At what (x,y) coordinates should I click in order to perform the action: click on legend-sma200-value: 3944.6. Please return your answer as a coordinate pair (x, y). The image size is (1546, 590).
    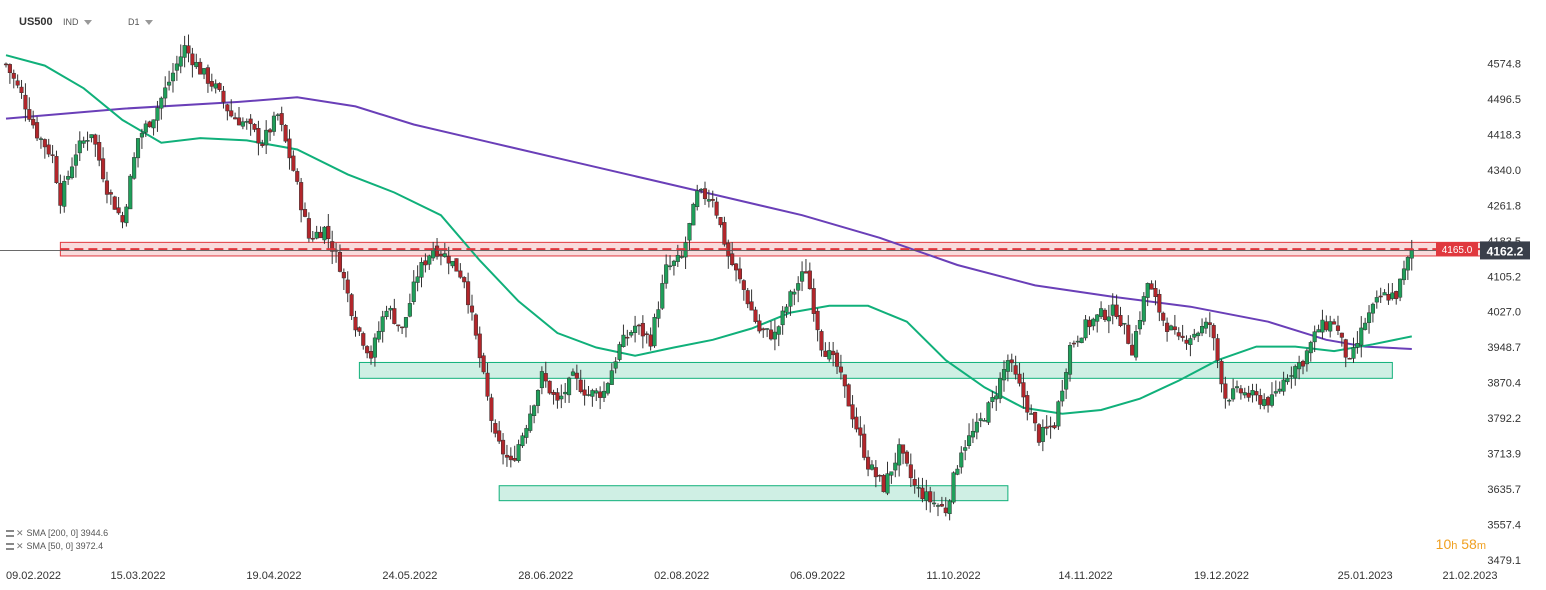
    Looking at the image, I should click on (94, 533).